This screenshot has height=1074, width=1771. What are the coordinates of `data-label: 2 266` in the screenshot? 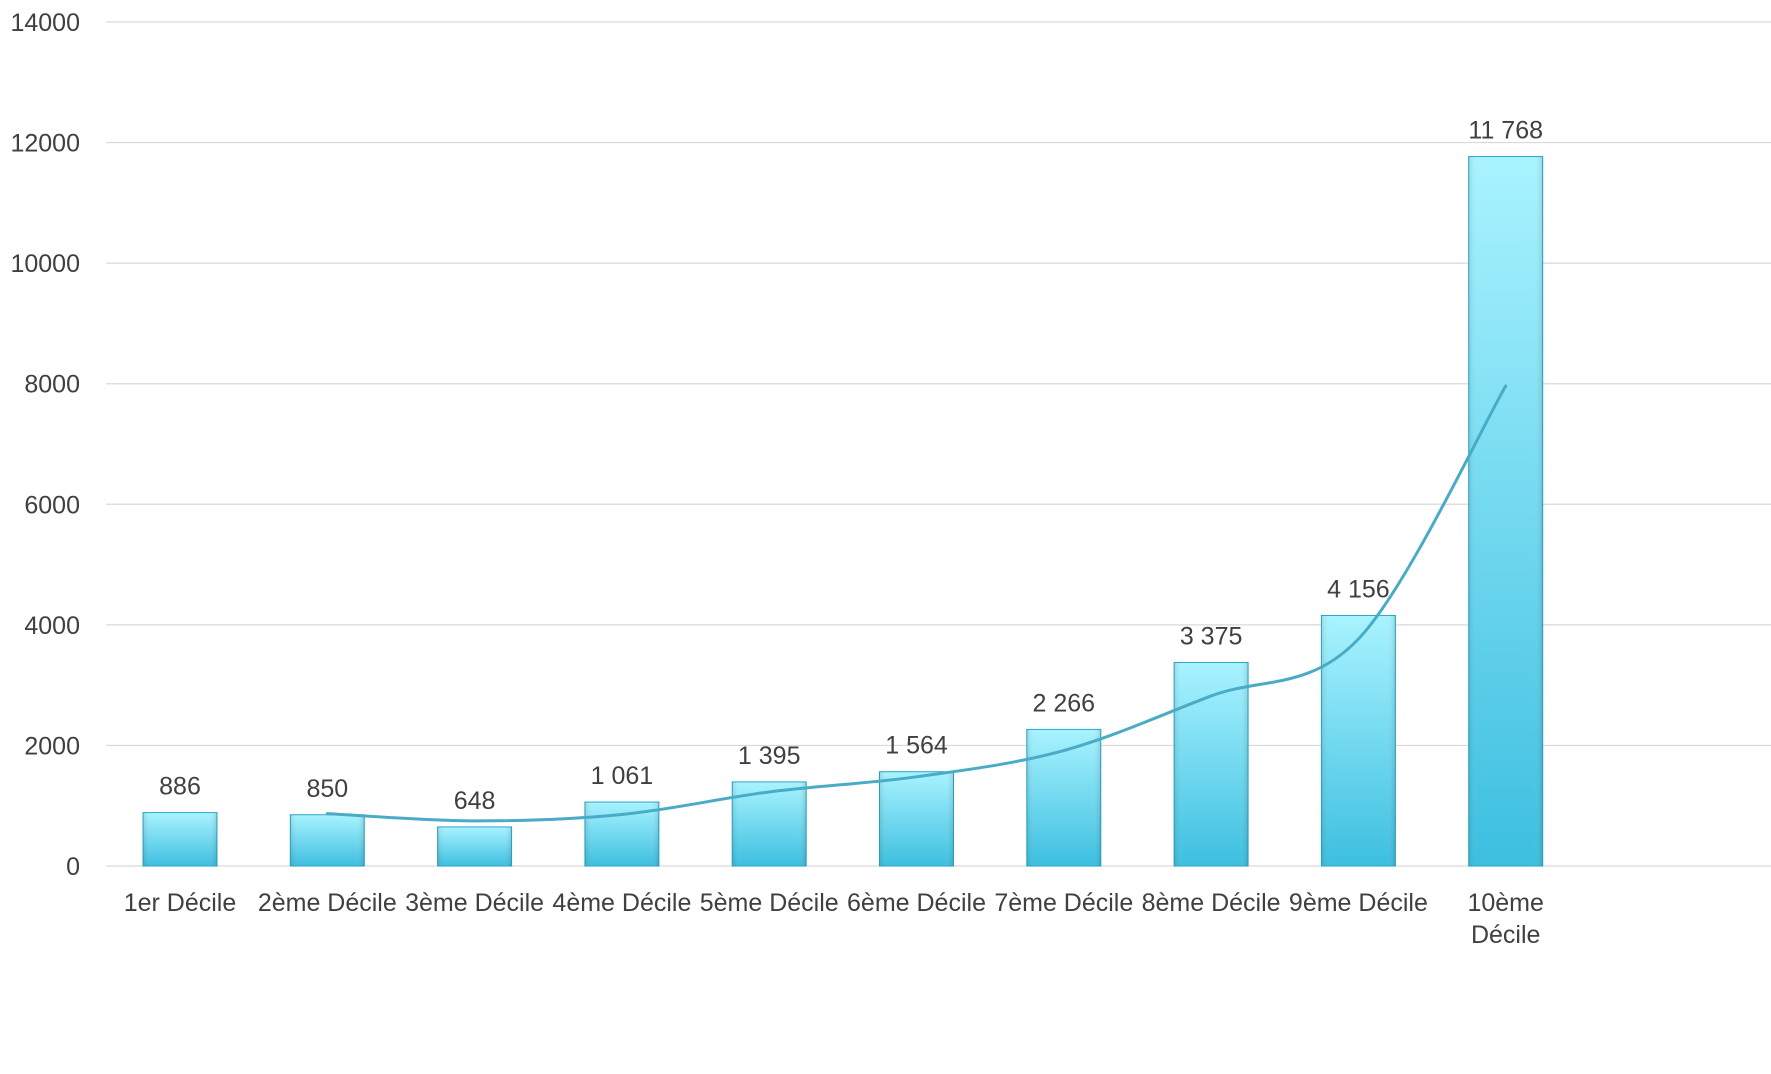 It's located at (1064, 703).